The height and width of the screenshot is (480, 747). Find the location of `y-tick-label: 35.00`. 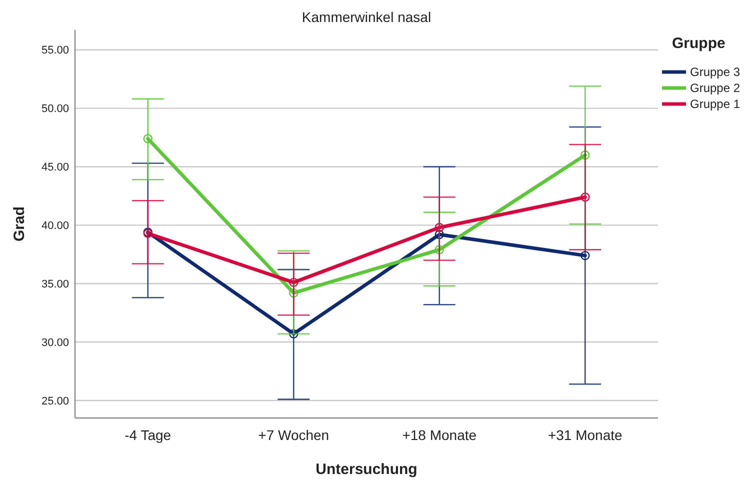

y-tick-label: 35.00 is located at coordinates (55, 284).